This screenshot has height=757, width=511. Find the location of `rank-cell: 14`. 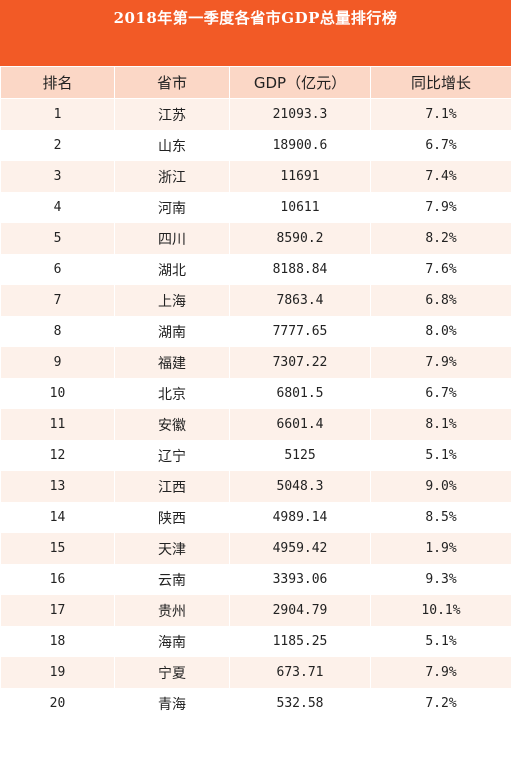

rank-cell: 14 is located at coordinates (57, 517).